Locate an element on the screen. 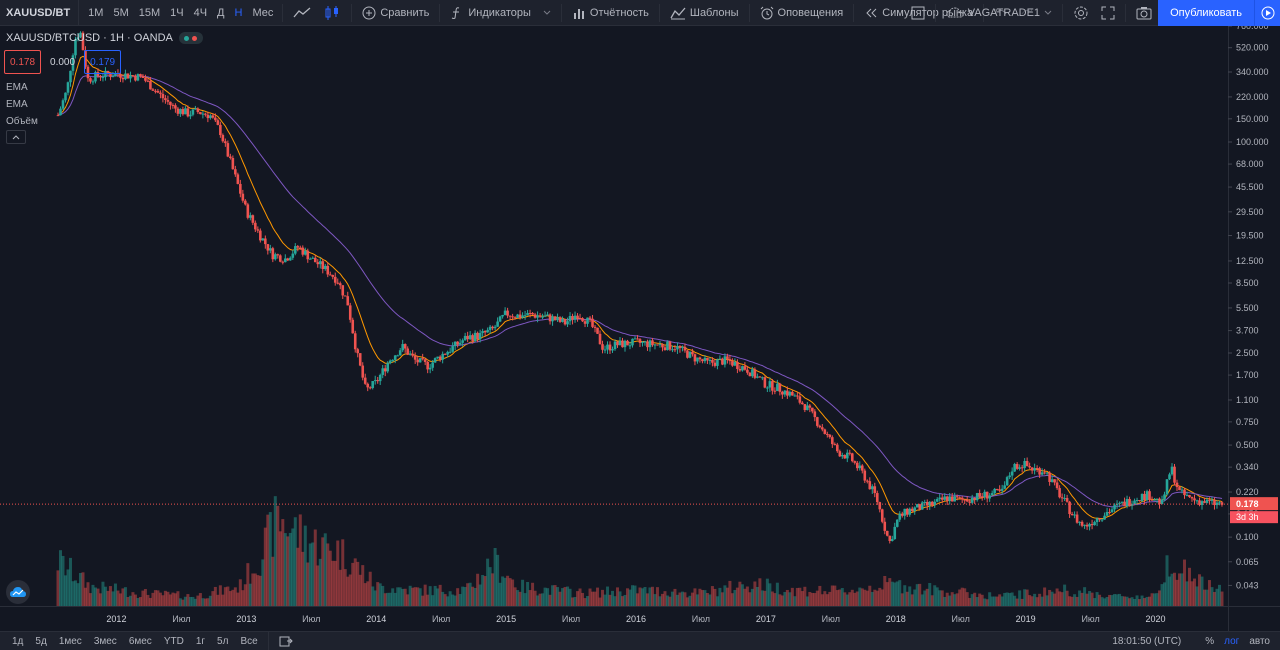  templates-button: Шаблоны is located at coordinates (704, 13).